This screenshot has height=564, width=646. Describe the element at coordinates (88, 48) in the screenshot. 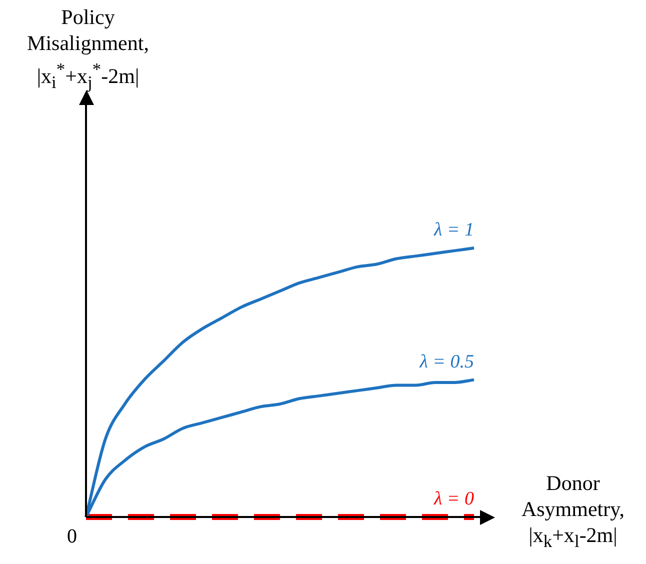

I see `text: Policy Misalignment, |x$_{i}$$^{*}$+x$_{j}$$^{*}$-2m|` at that location.